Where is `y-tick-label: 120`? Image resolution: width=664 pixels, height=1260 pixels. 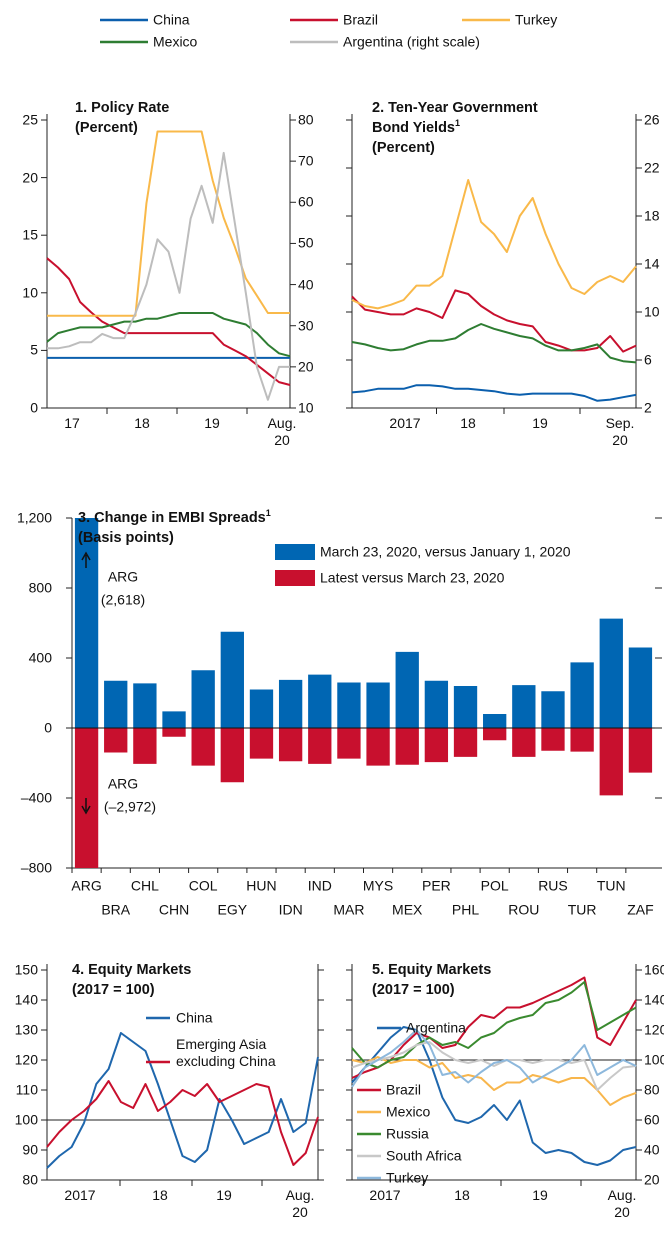
y-tick-label: 120 is located at coordinates (26, 1059).